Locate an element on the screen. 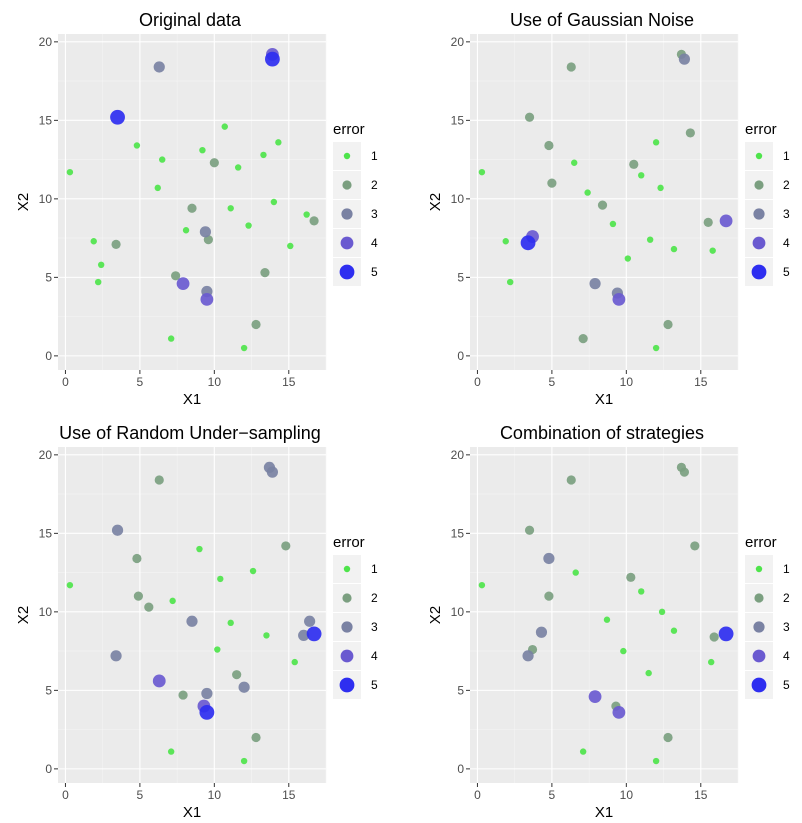  plot-title: Use of Gaussian Noise is located at coordinates (602, 20).